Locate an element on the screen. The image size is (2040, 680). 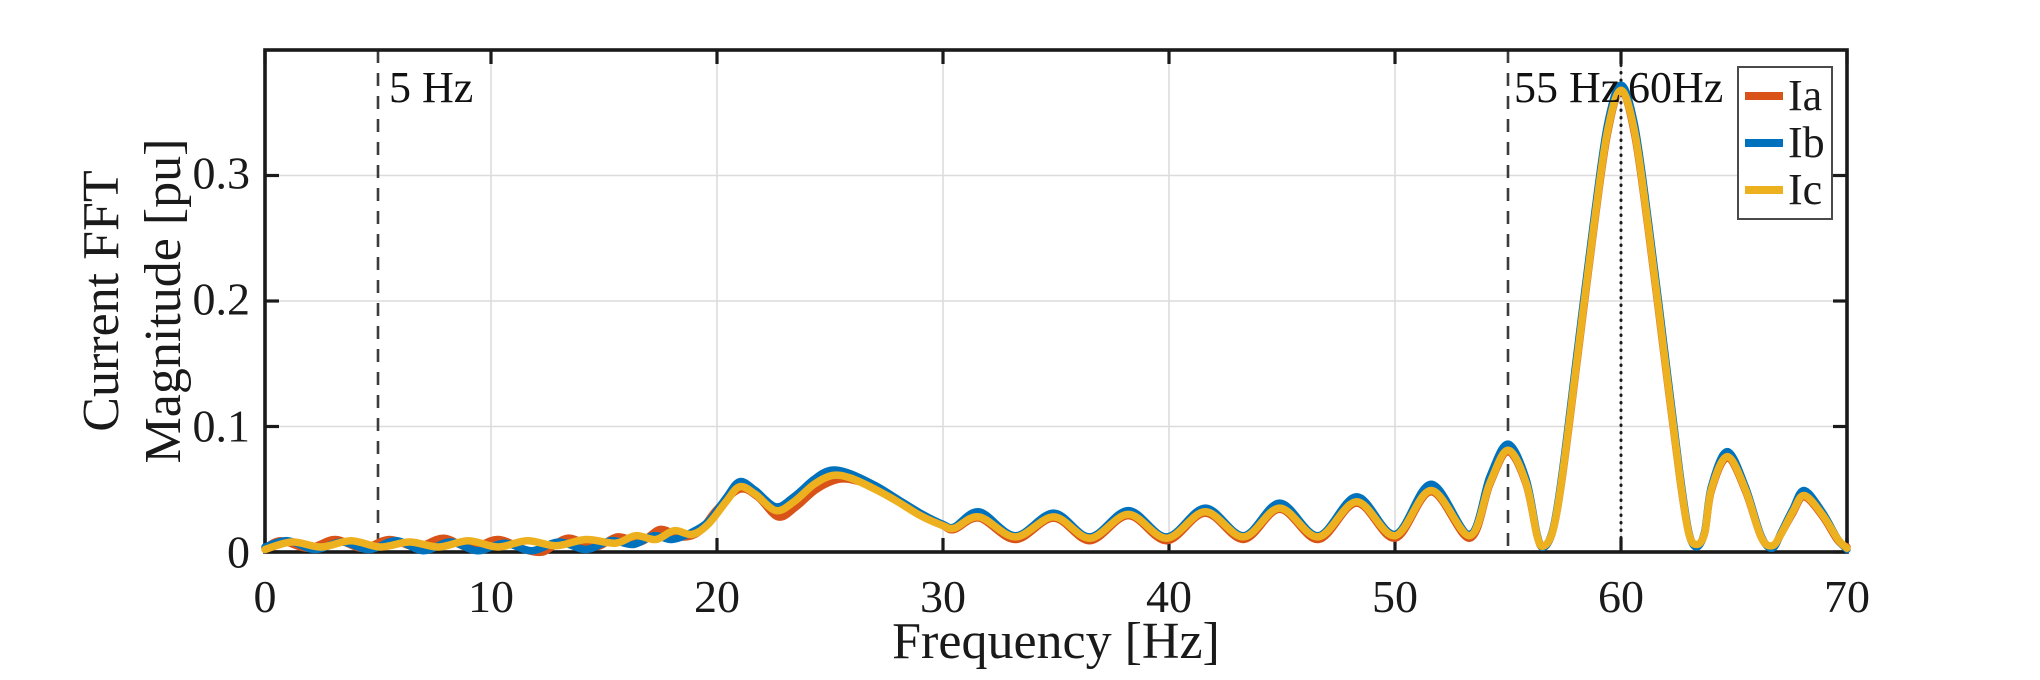
y-axis-label: Current FFT Magnitude [pu] is located at coordinates (133, 301).